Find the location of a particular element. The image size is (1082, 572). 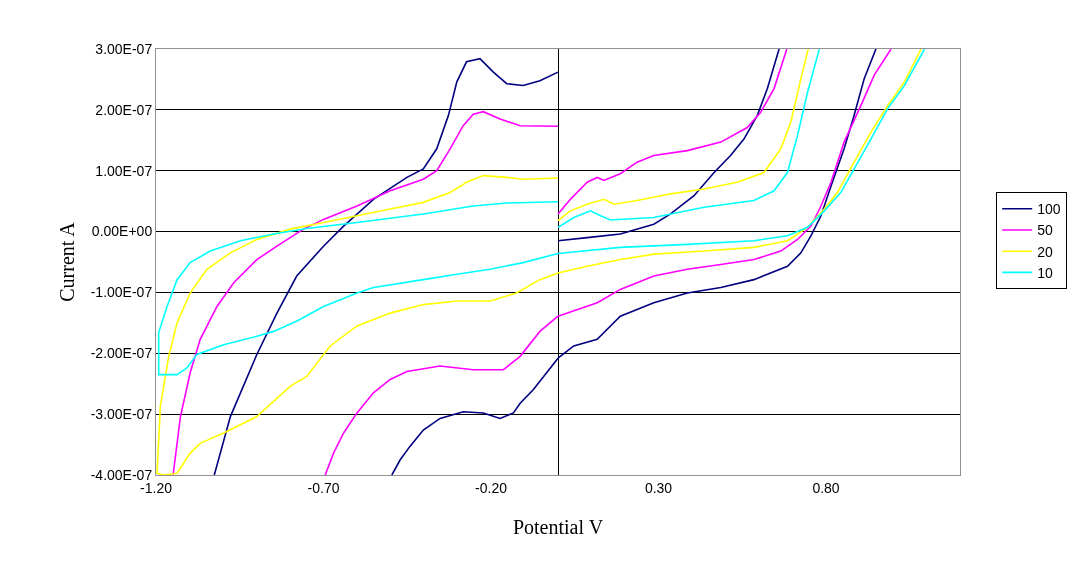

x-tick-label: -0.70 is located at coordinates (323, 487).